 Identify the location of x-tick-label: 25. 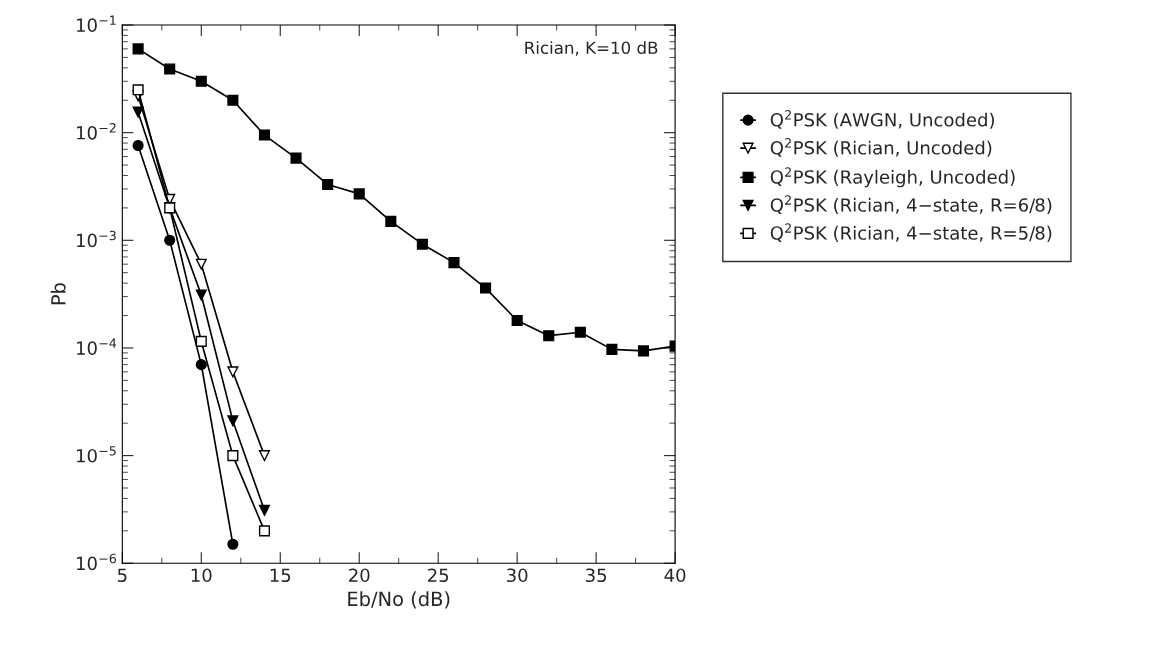
(438, 575).